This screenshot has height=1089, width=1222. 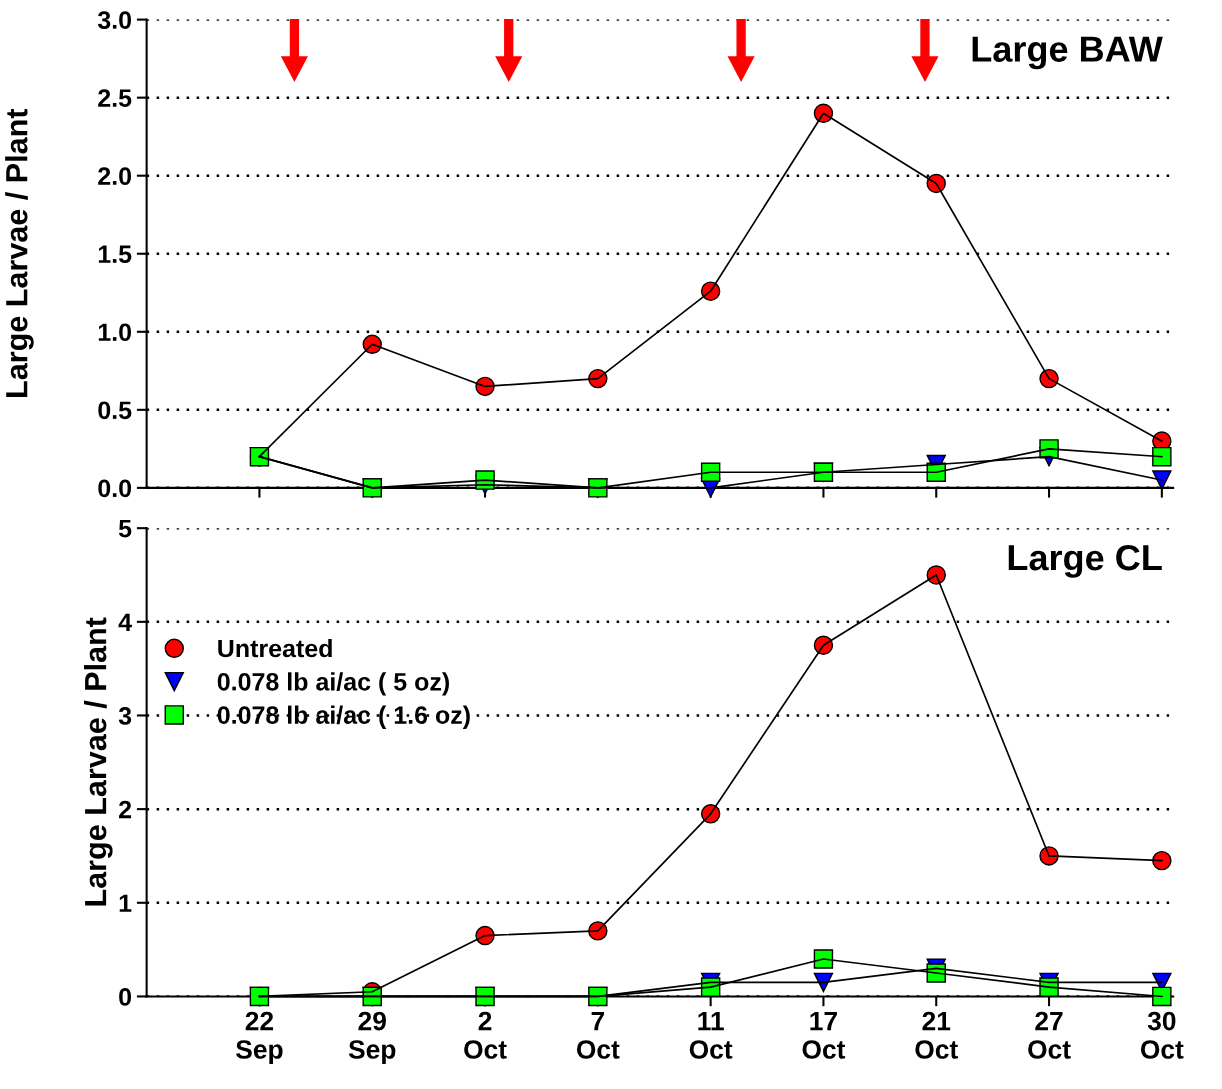 What do you see at coordinates (115, 410) in the screenshot?
I see `y-tick-label: 0.5` at bounding box center [115, 410].